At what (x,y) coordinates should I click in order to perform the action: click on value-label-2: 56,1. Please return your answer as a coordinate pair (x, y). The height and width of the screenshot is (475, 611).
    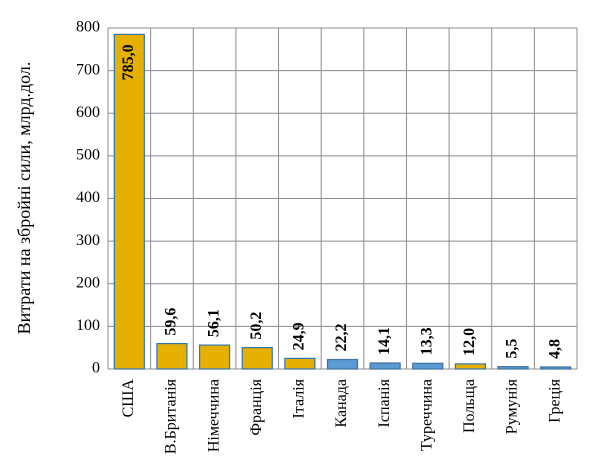
    Looking at the image, I should click on (213, 323).